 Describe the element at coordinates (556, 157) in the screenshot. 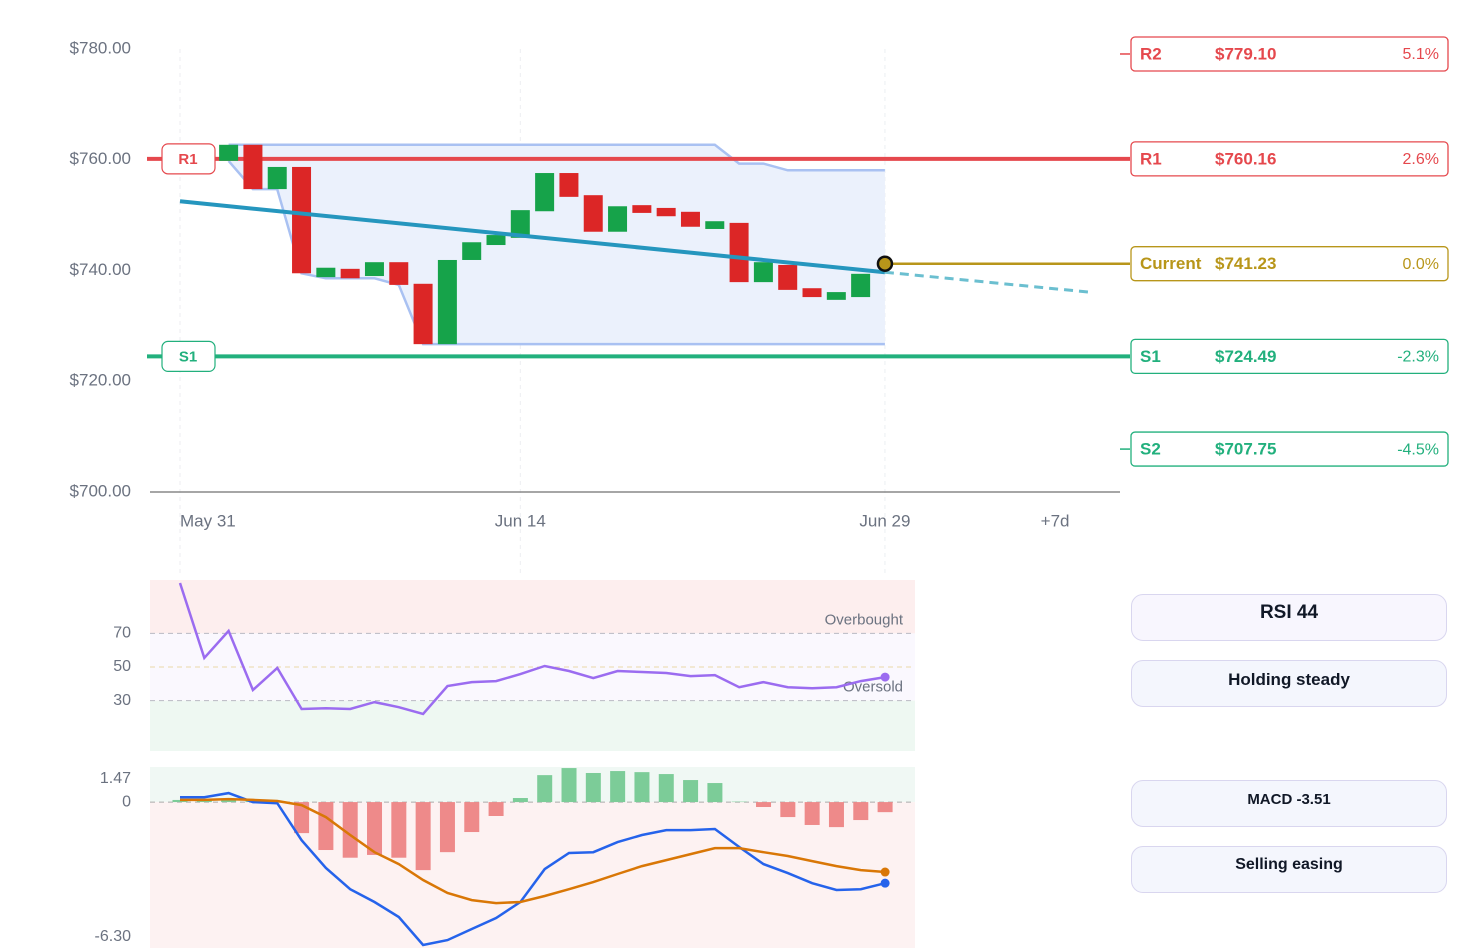

I see `channel-upper` at that location.